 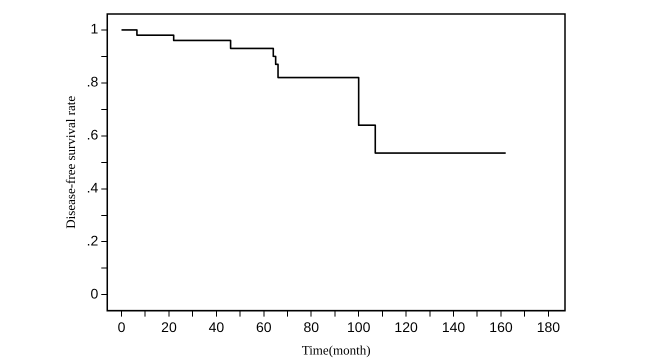 What do you see at coordinates (92, 134) in the screenshot?
I see `y-tick-label: .6` at bounding box center [92, 134].